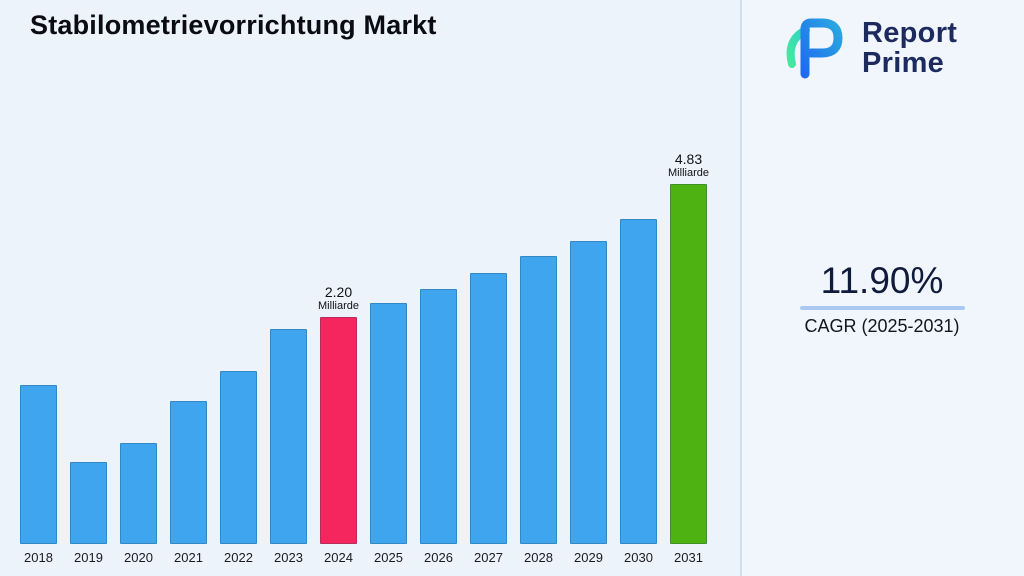  I want to click on brand-name: Report Prime, so click(910, 47).